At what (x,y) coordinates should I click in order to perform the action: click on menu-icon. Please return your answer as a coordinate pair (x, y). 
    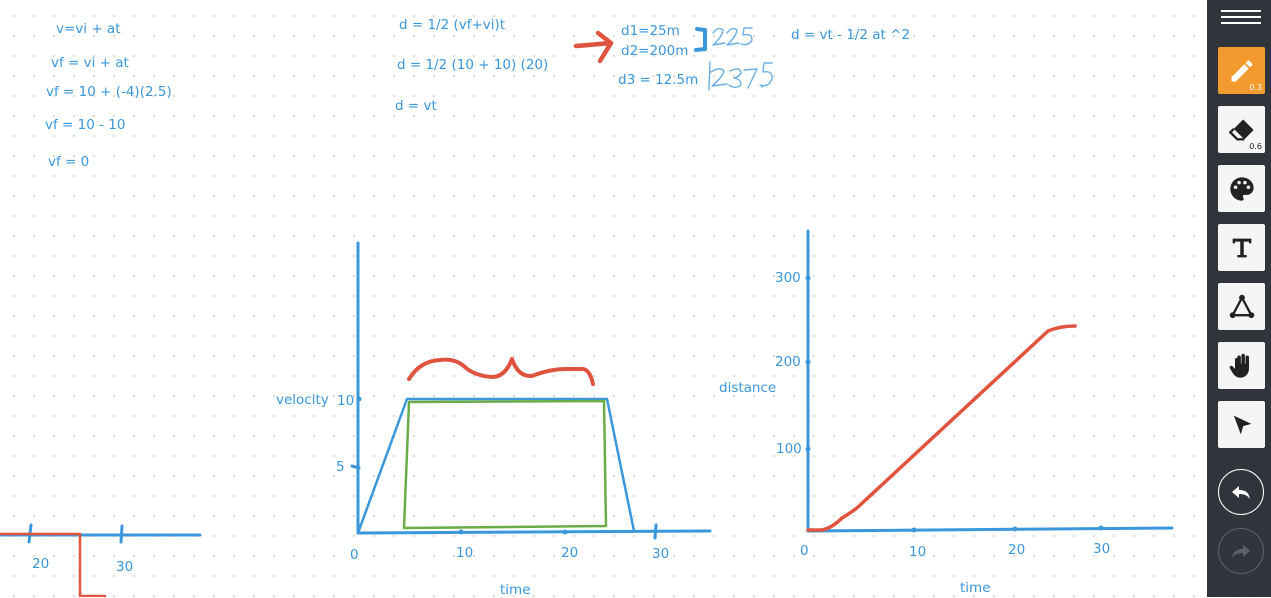
    Looking at the image, I should click on (1241, 18).